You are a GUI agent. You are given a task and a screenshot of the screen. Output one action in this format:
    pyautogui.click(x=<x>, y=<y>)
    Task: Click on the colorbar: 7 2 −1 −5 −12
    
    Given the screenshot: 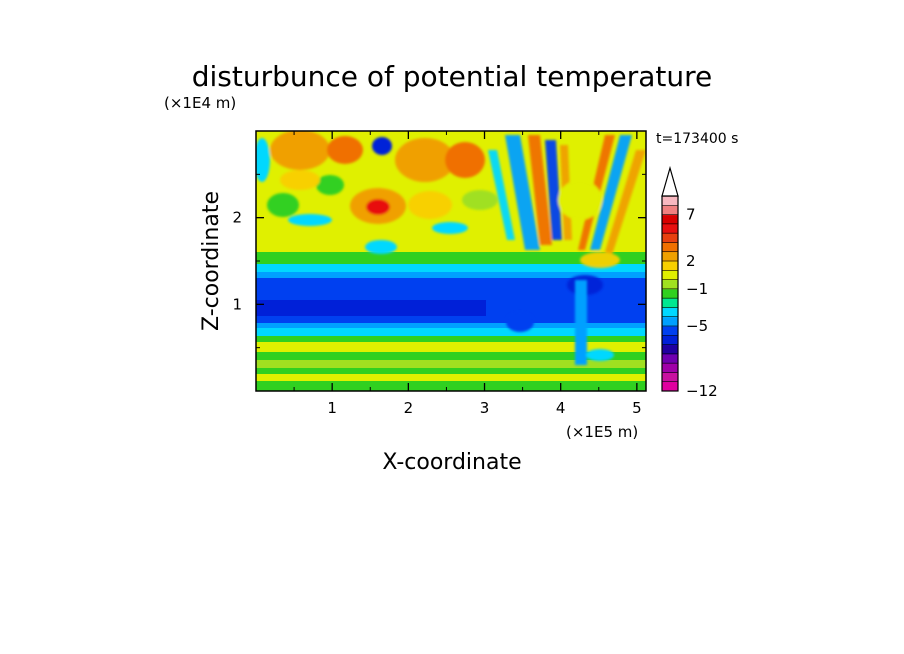 What is the action you would take?
    pyautogui.click(x=689, y=282)
    